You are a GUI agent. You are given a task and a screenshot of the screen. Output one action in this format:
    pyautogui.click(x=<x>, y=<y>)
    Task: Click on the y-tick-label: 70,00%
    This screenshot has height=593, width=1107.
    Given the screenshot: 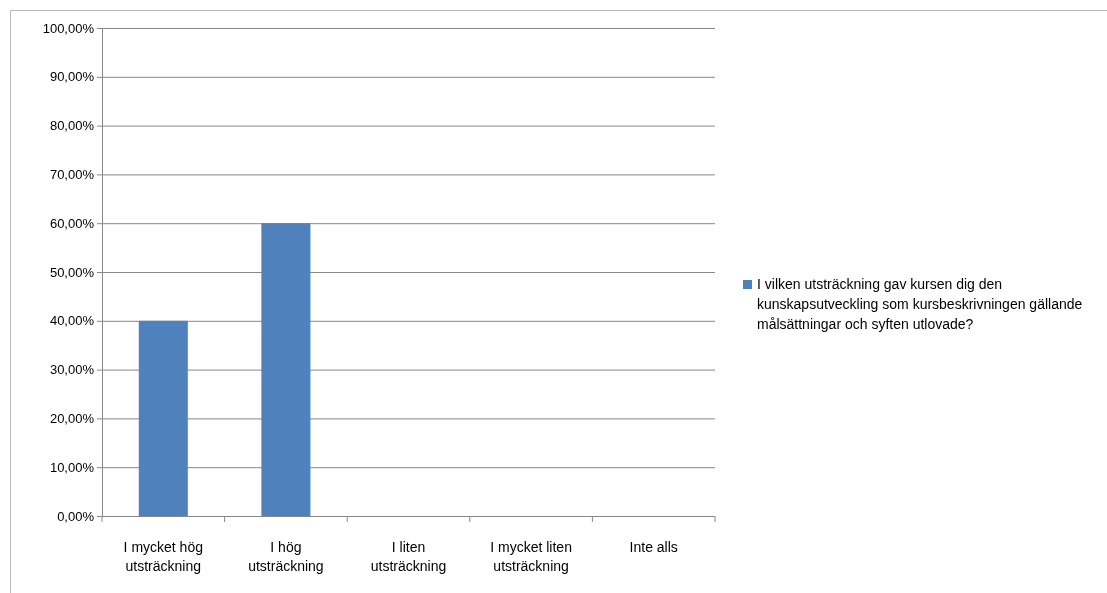 What is the action you would take?
    pyautogui.click(x=72, y=175)
    